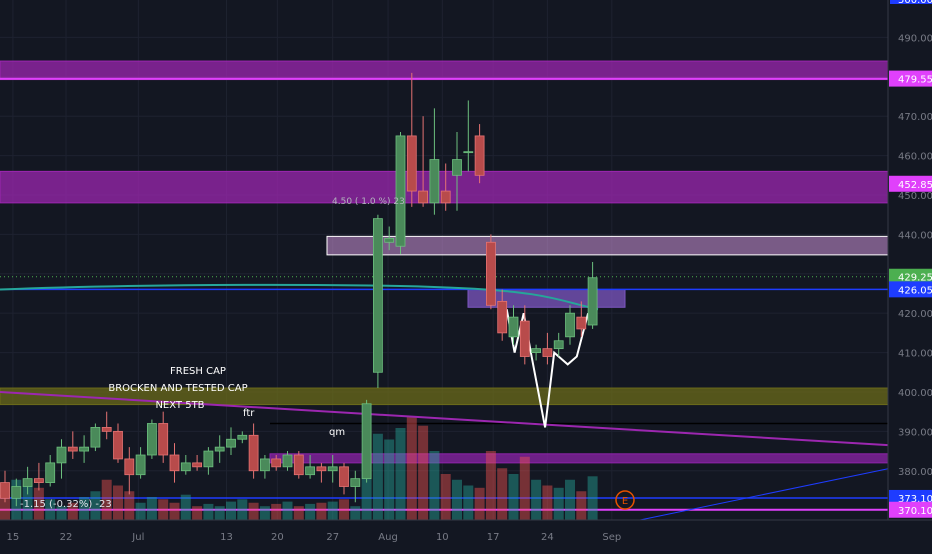  Describe the element at coordinates (368, 202) in the screenshot. I see `measure-readout: 4.50 ( 1.0 %) 23` at that location.